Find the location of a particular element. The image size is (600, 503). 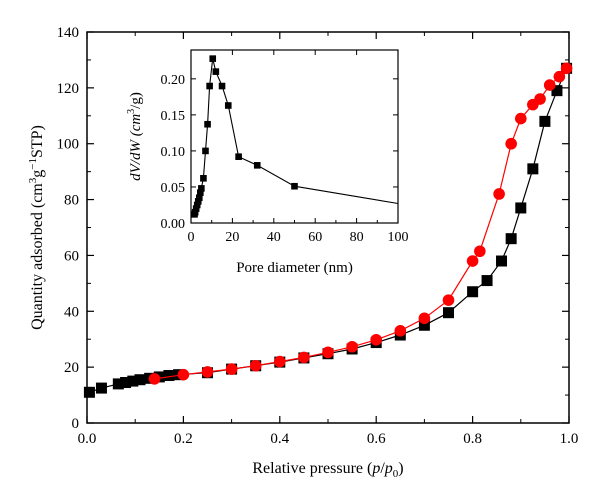

inset-y-tick-label: 0.10 is located at coordinates (173, 152).